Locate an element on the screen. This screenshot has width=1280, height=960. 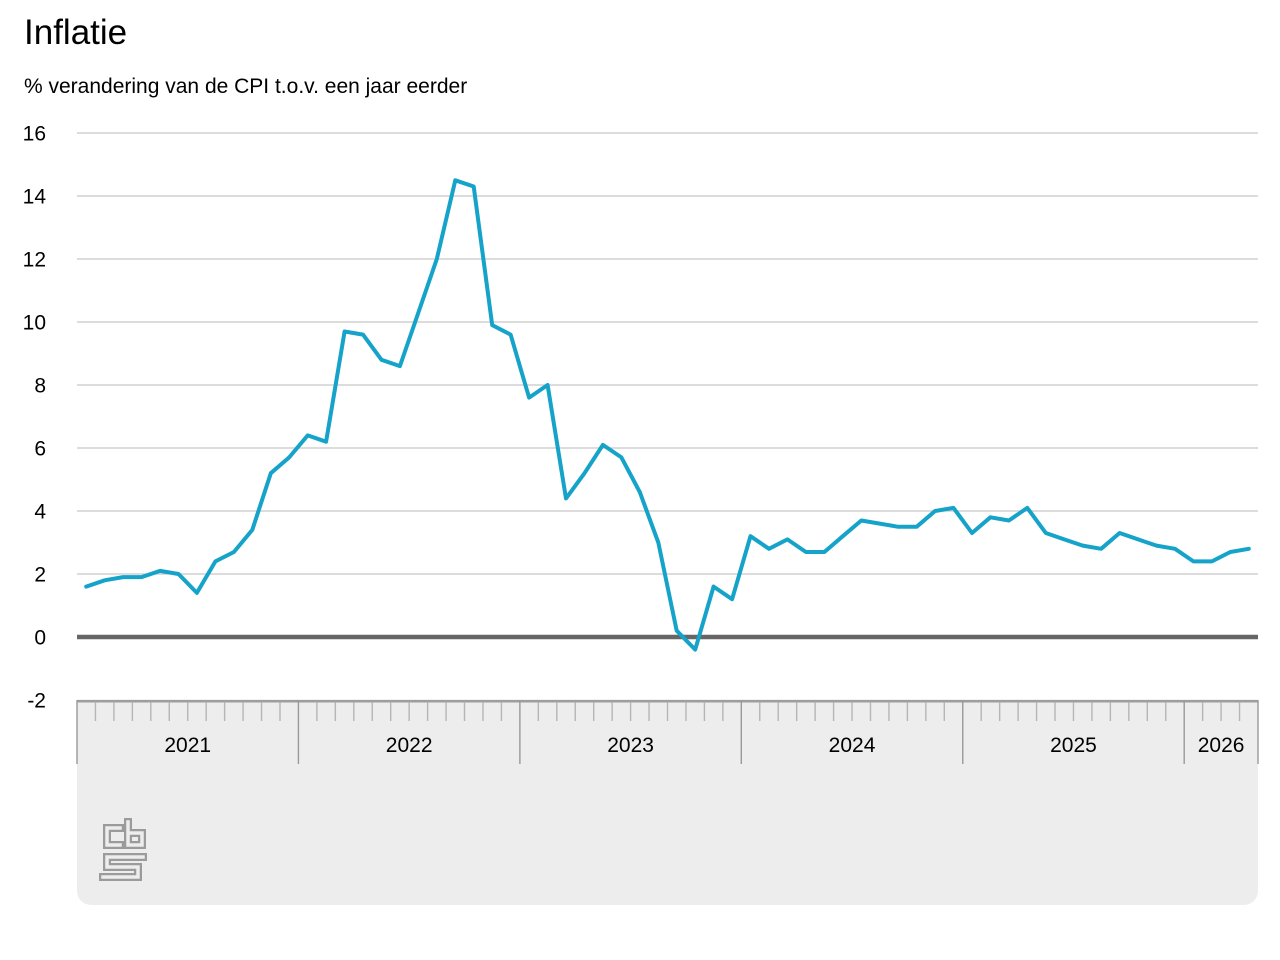
svg-text: 2 is located at coordinates (40, 575).